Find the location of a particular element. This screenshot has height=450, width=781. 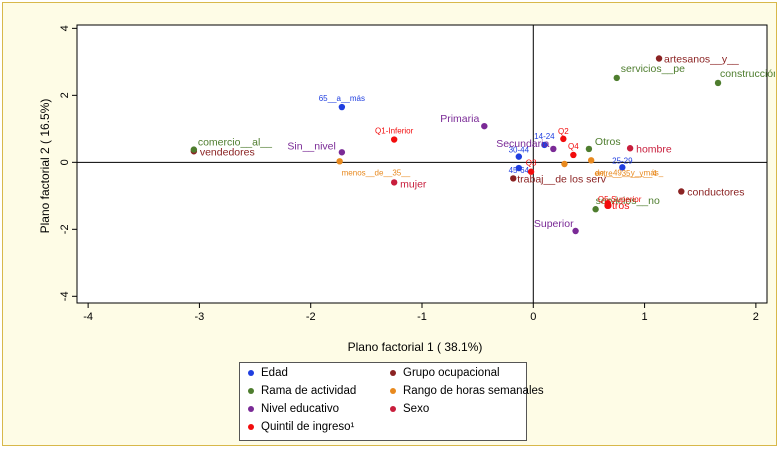

point-label: construcción is located at coordinates (747, 74).